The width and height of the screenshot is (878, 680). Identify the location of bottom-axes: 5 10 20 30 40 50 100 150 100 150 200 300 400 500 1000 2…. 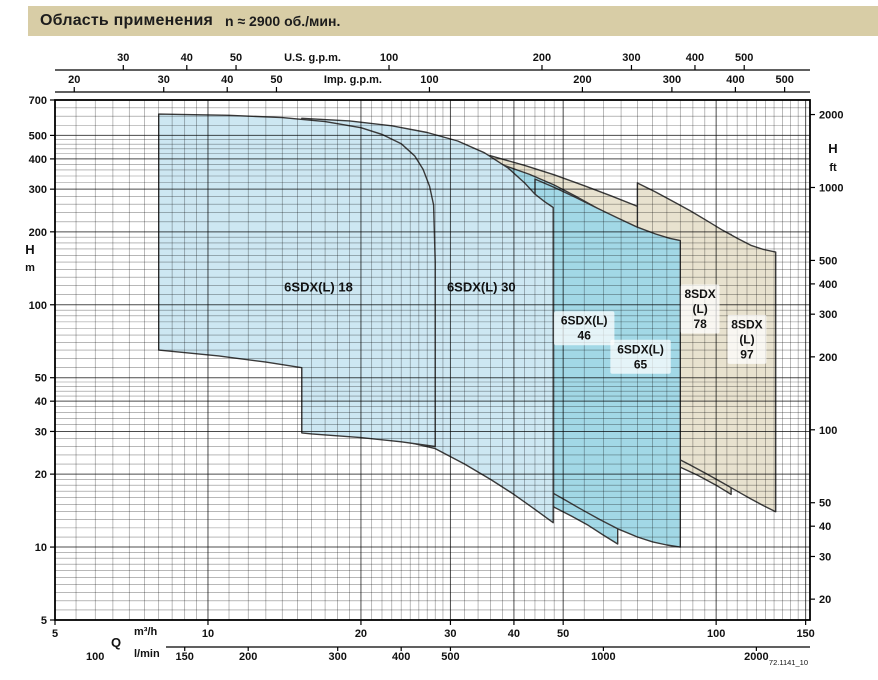
(433, 641).